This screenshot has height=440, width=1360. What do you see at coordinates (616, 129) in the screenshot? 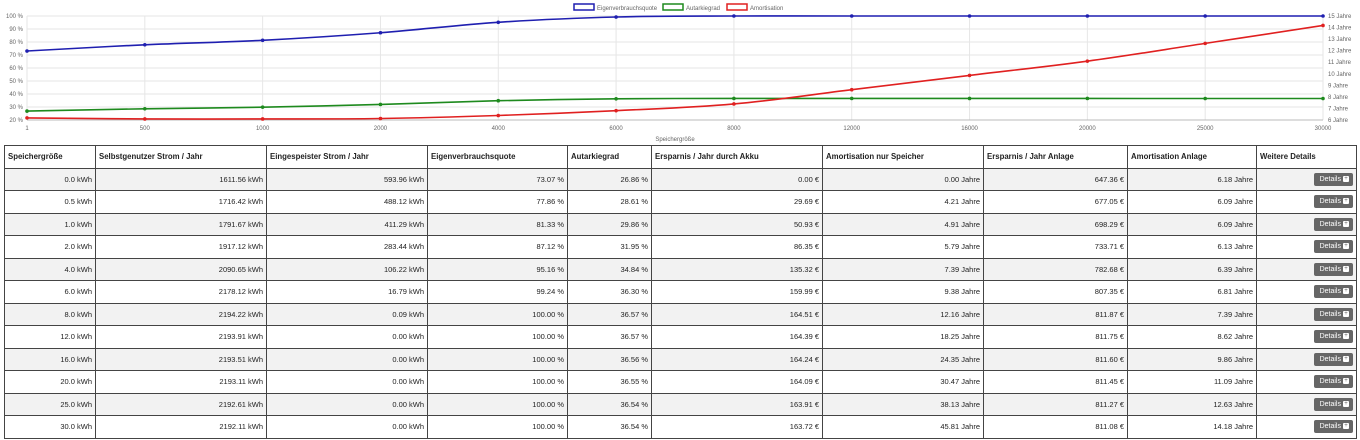
I see `x-tick-label: 6000` at bounding box center [616, 129].